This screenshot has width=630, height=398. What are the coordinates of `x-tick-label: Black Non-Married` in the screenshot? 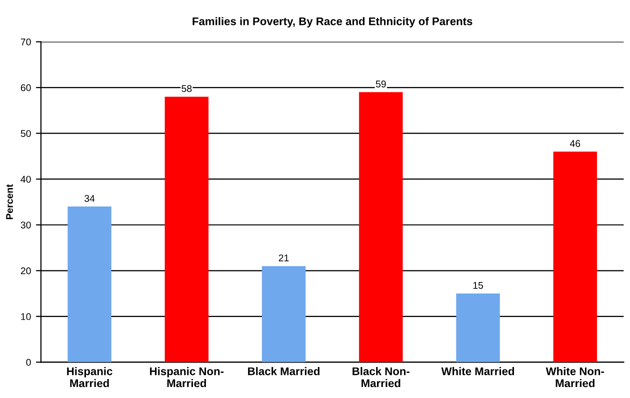 It's located at (381, 377).